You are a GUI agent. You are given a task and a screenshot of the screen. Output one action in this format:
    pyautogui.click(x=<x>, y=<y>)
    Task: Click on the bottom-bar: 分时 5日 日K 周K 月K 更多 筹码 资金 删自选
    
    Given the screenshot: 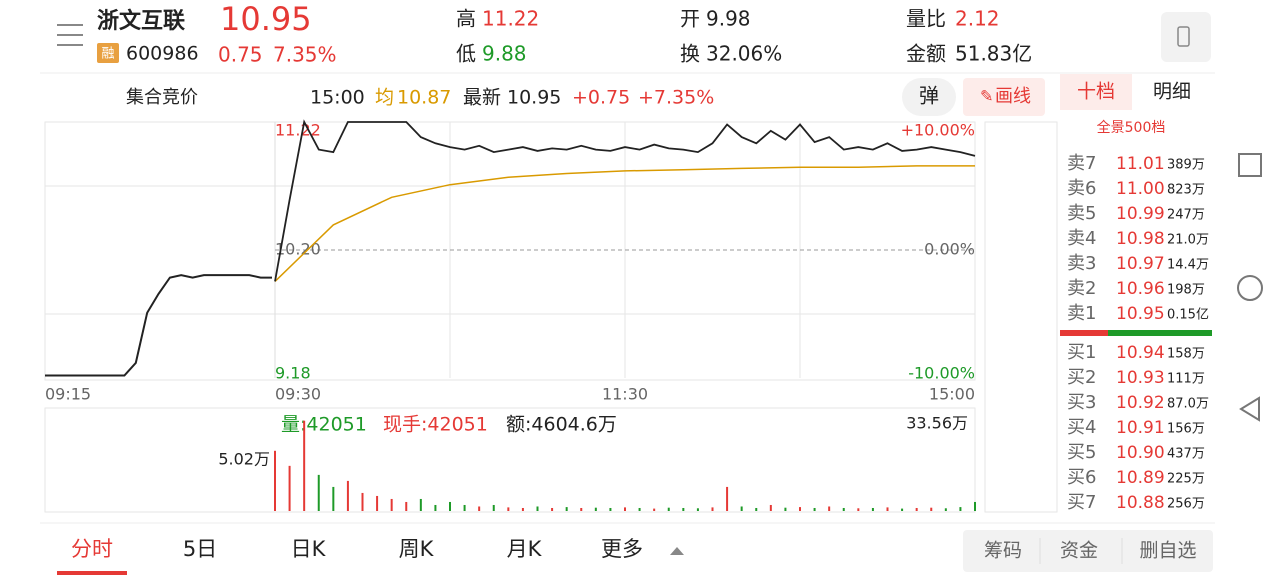 What is the action you would take?
    pyautogui.click(x=642, y=551)
    